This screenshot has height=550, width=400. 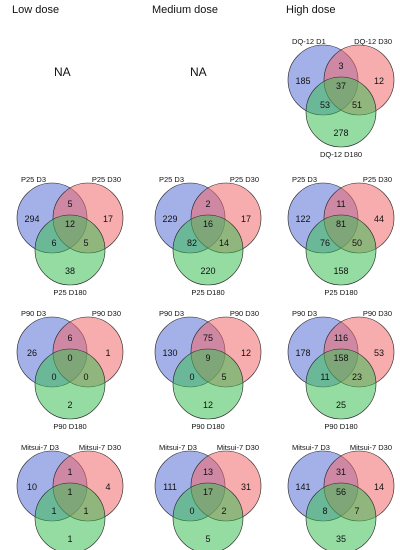 I want to click on venn-count-abc: 17, so click(x=208, y=492).